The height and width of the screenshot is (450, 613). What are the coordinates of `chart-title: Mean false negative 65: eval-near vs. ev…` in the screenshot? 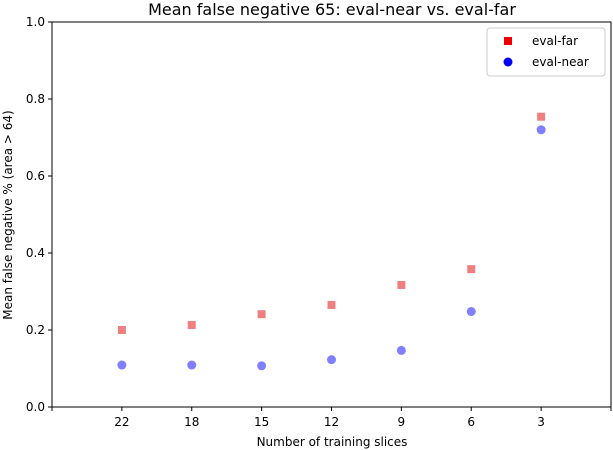 It's located at (332, 9).